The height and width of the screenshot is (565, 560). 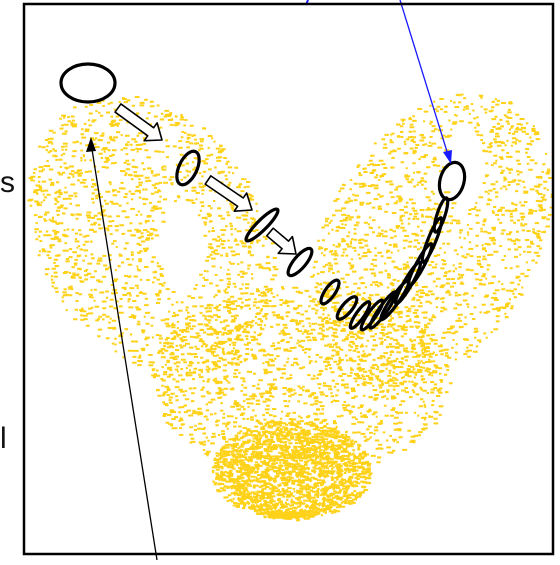 What do you see at coordinates (3, 438) in the screenshot?
I see `clipped-text-fragment-lower: l` at bounding box center [3, 438].